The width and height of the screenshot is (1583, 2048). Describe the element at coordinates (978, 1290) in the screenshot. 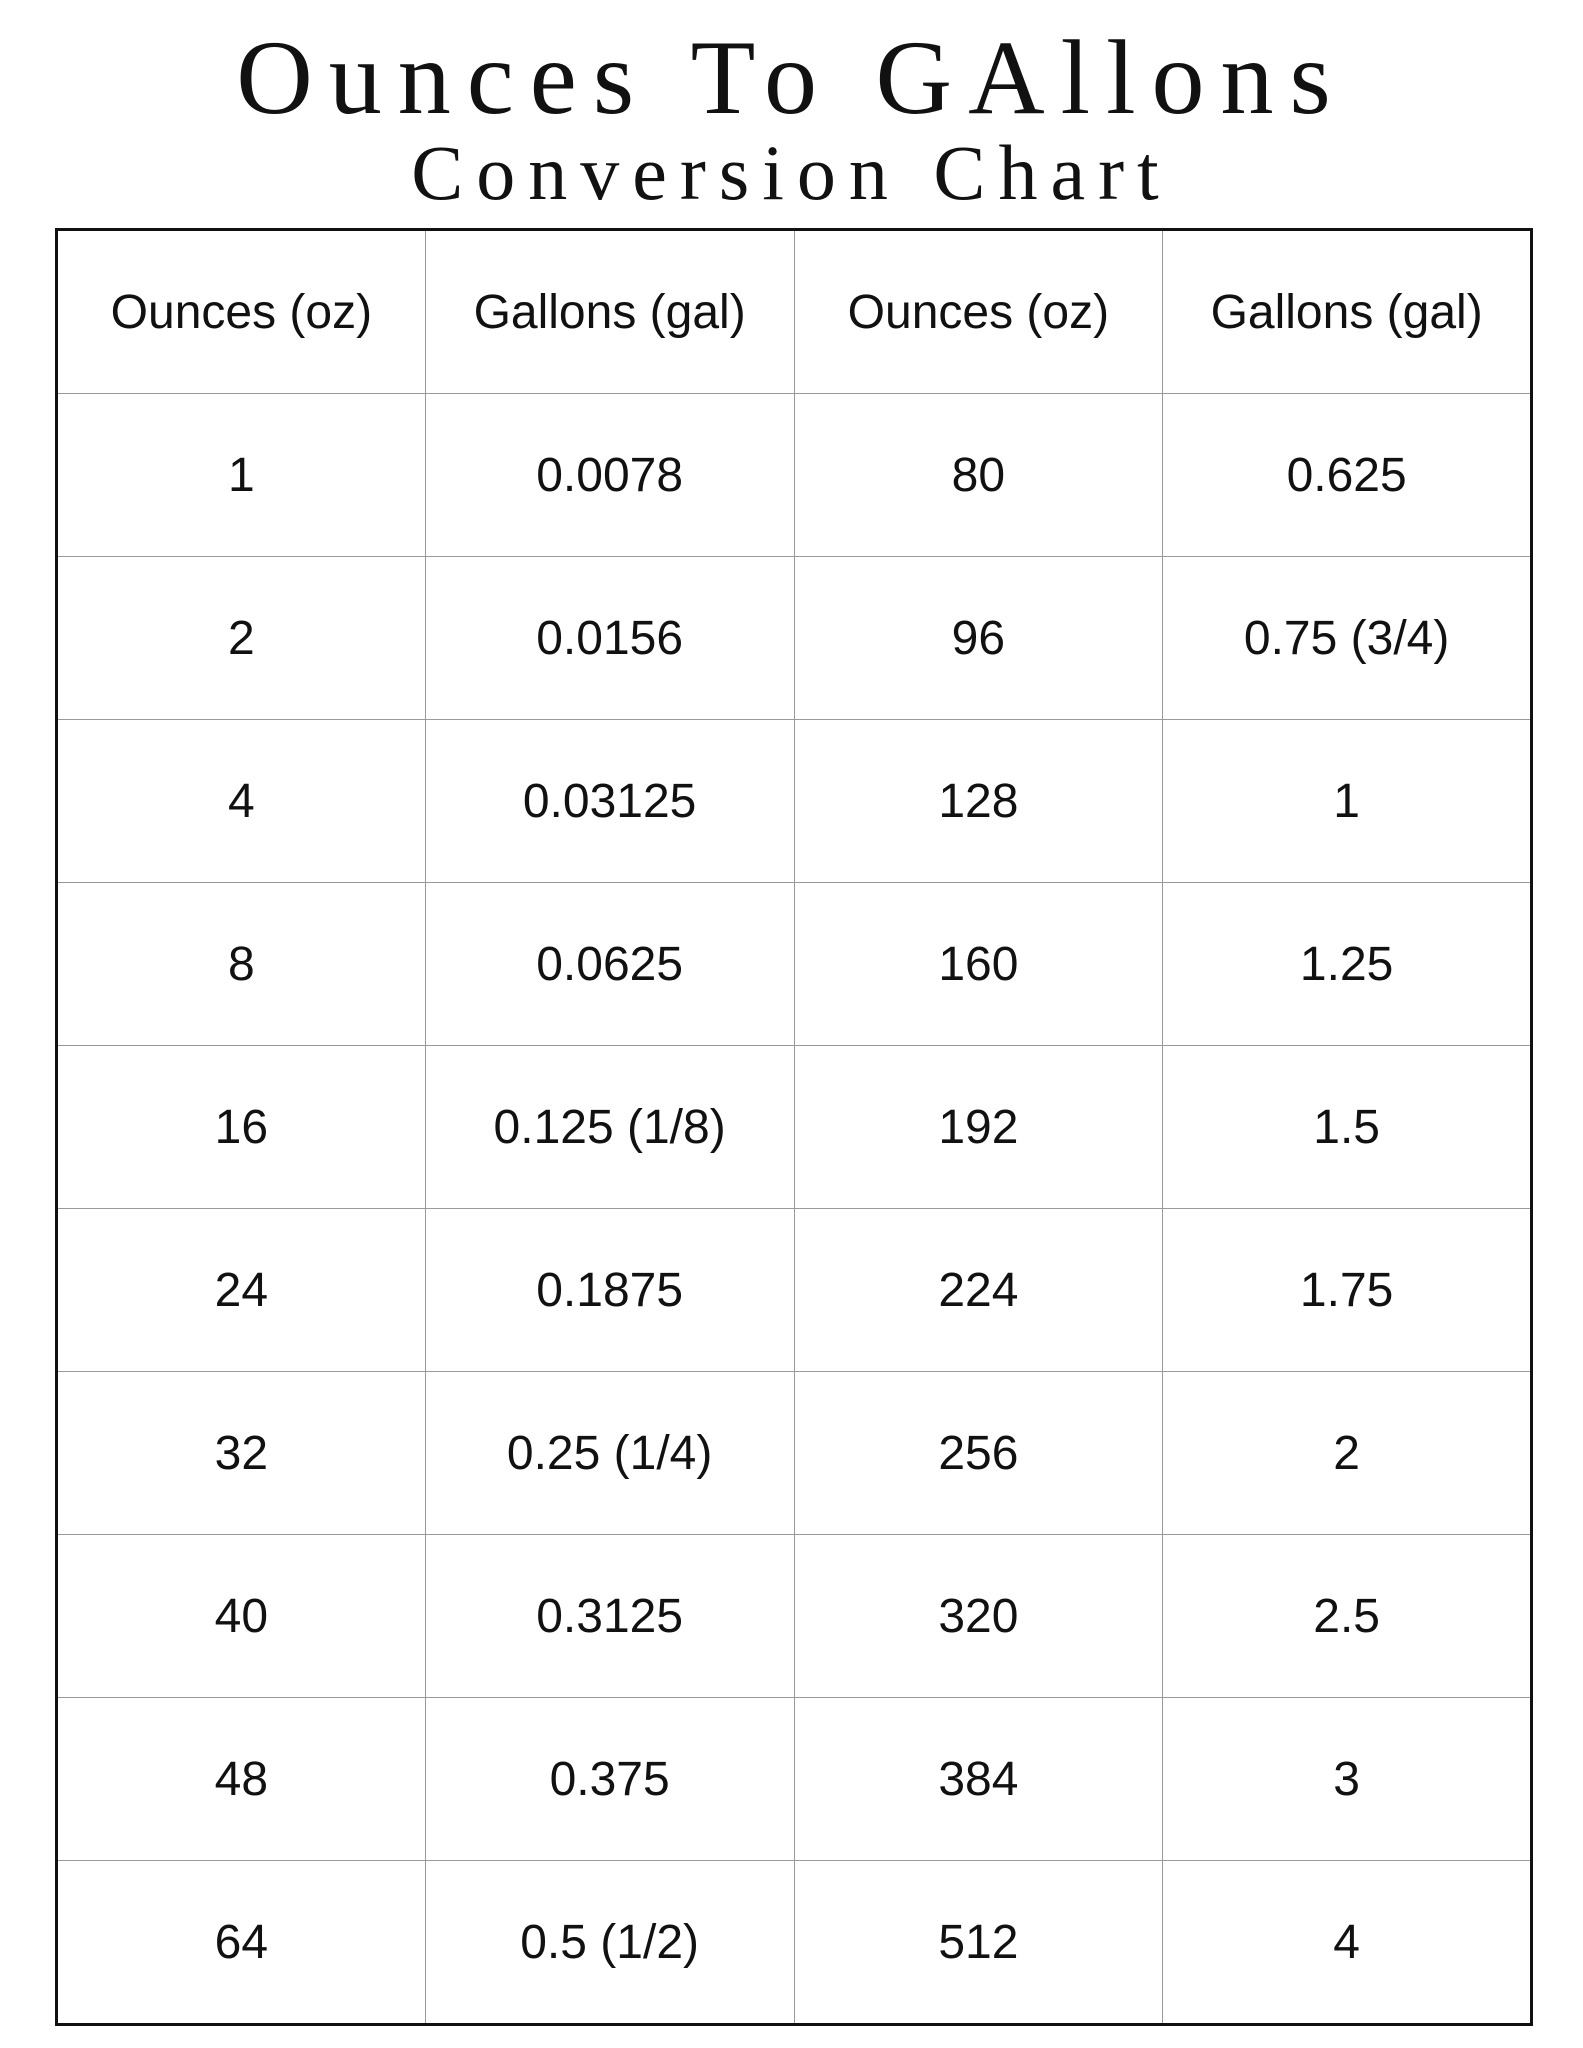

I see `table-cell: 224` at that location.